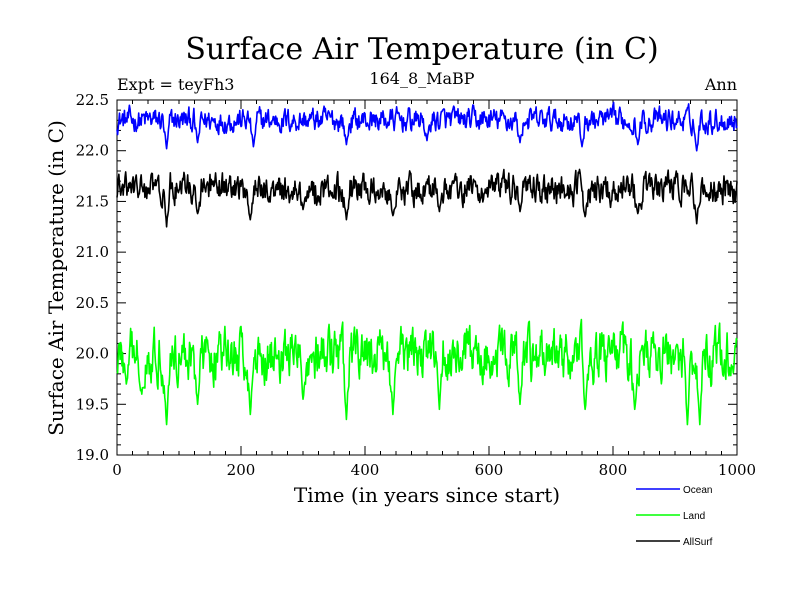 This screenshot has height=600, width=800. Describe the element at coordinates (421, 49) in the screenshot. I see `chart-title: Surface Air Temperature (in C)` at that location.